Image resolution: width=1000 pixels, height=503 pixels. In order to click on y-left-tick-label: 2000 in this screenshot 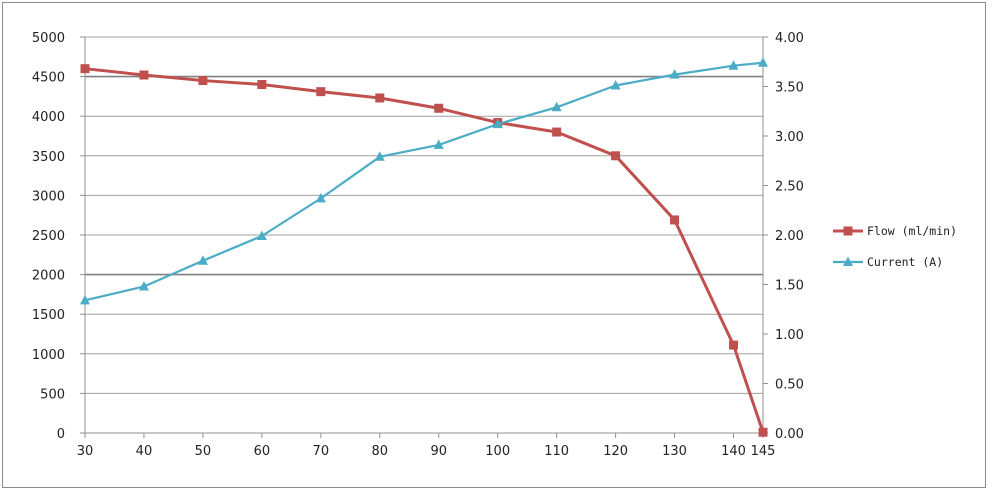, I will do `click(48, 276)`.